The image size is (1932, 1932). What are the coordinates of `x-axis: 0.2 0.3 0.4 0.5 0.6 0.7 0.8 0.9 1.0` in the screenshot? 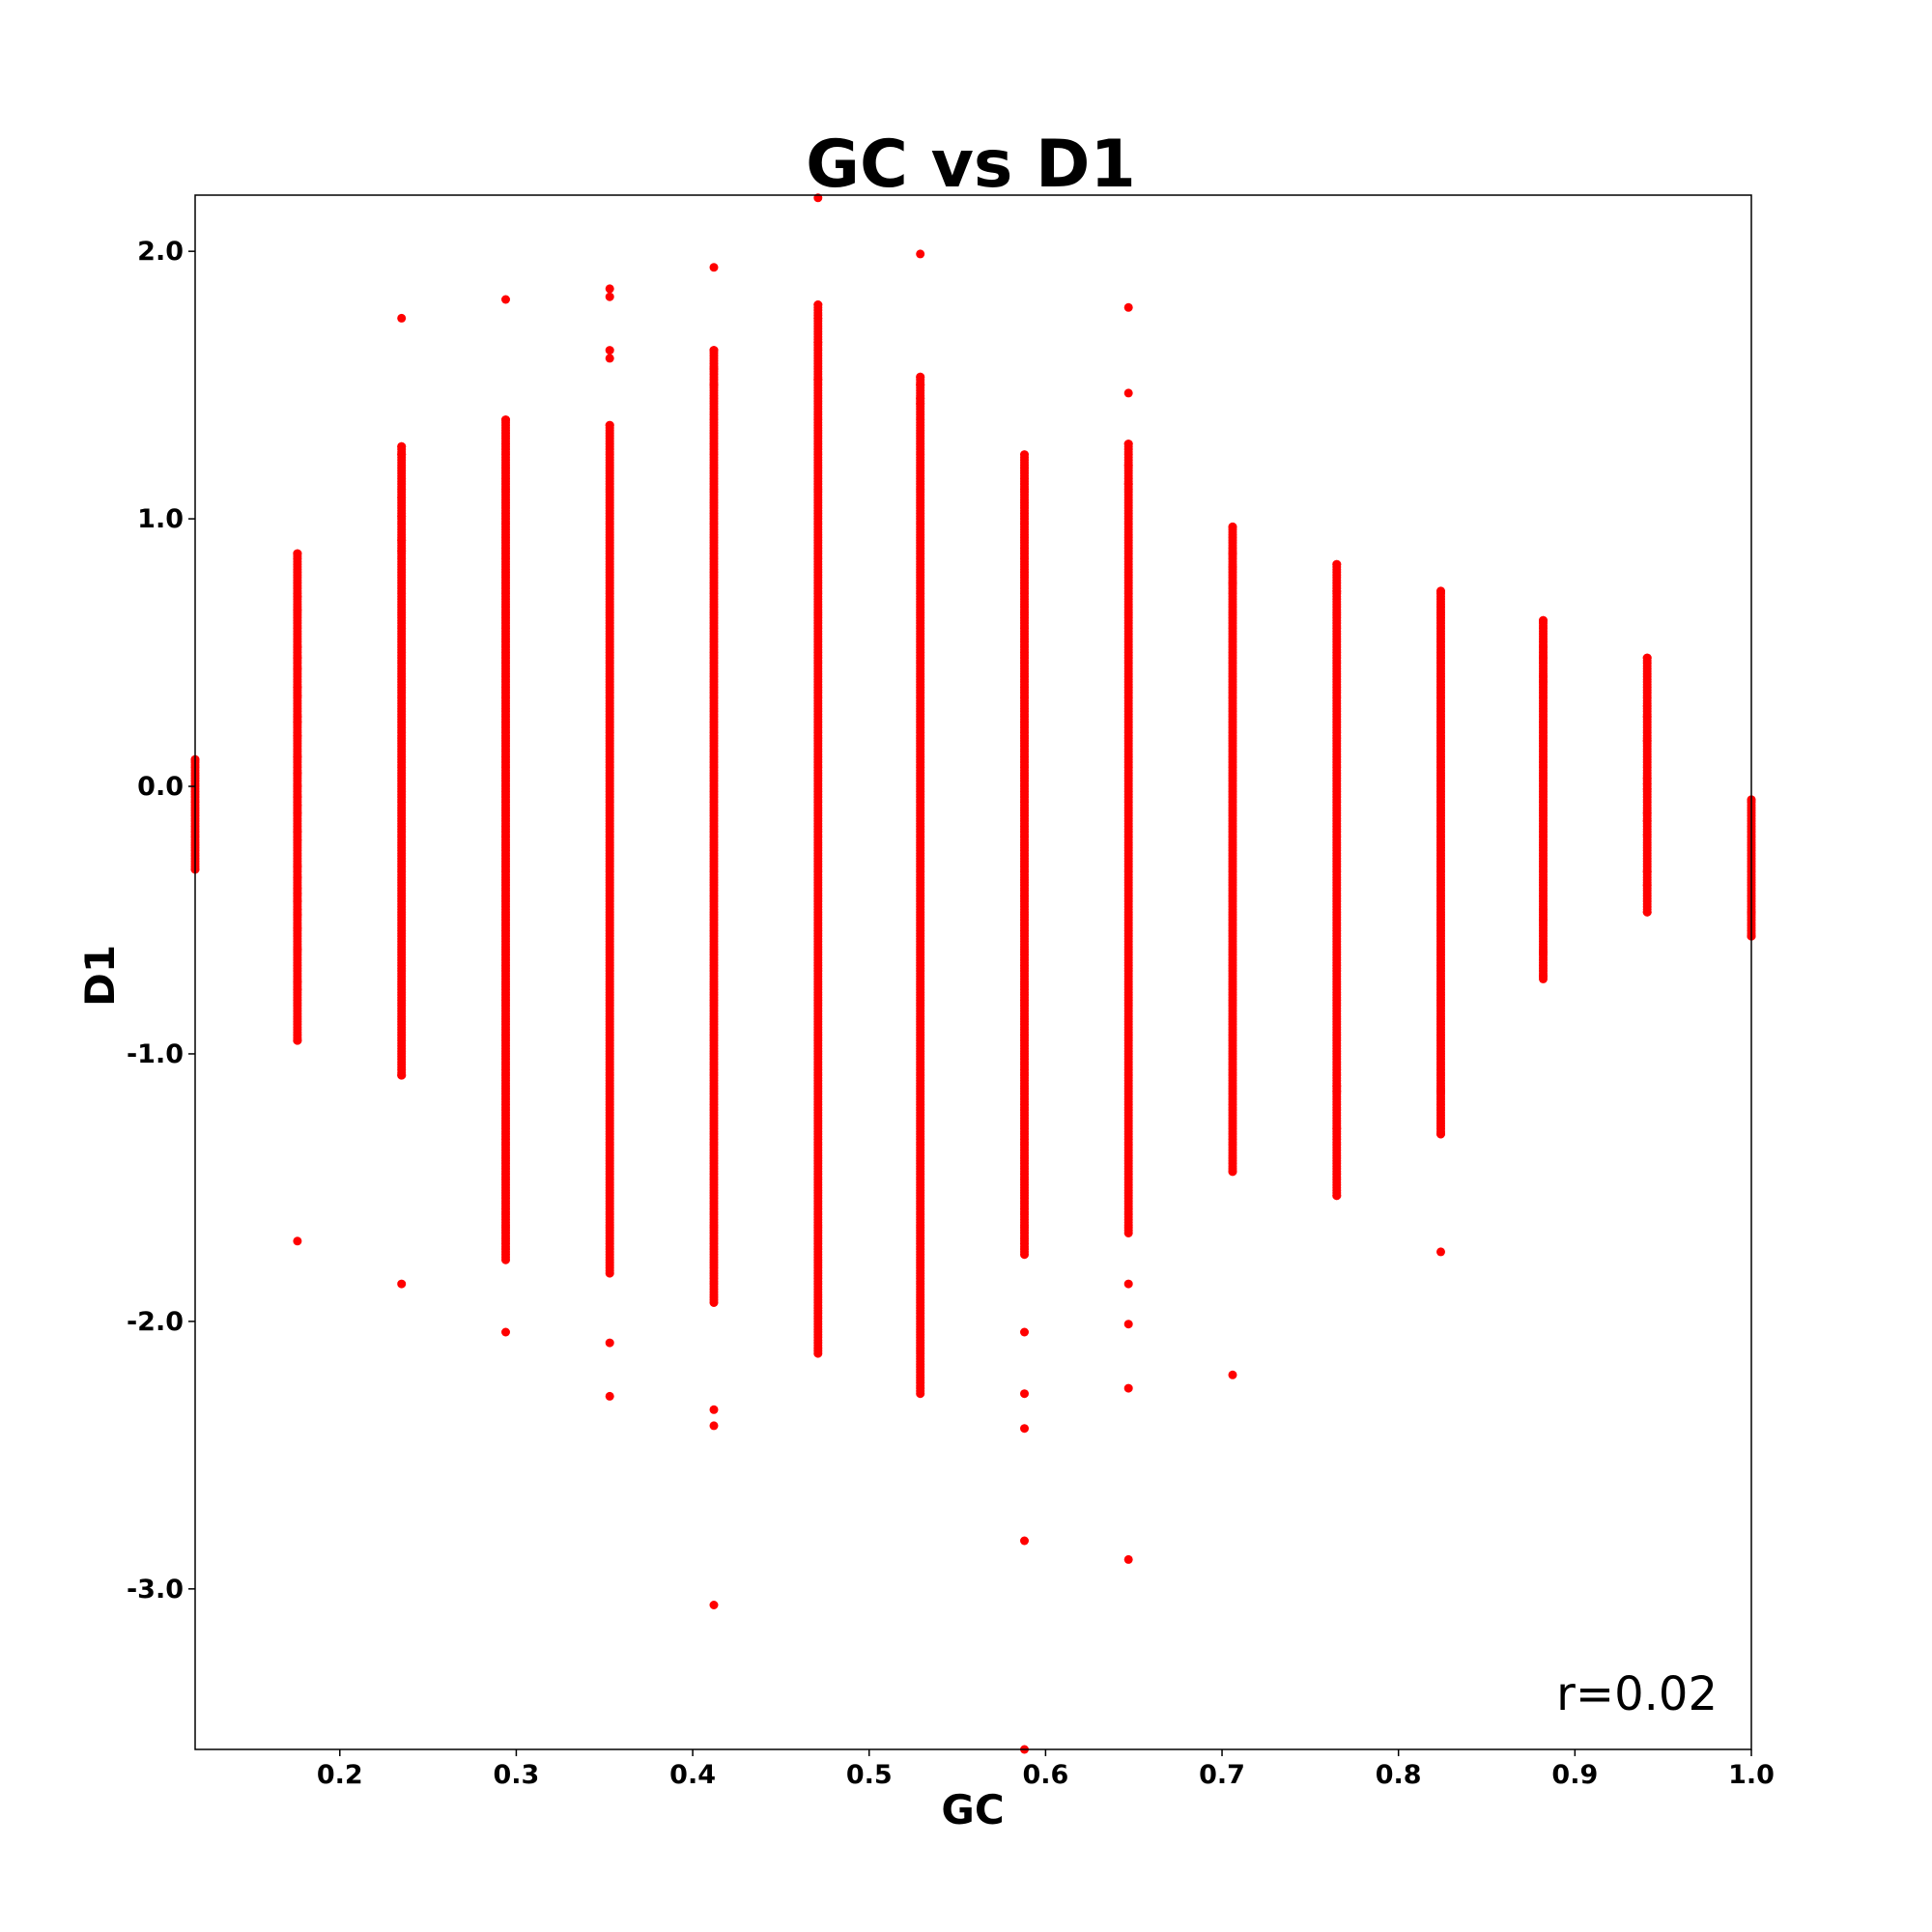 It's located at (1046, 1769).